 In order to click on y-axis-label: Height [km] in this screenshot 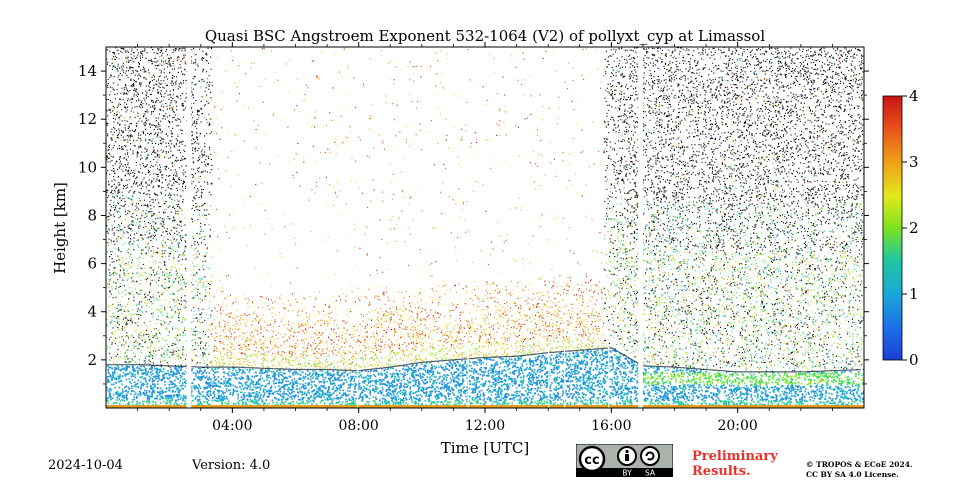, I will do `click(60, 228)`.